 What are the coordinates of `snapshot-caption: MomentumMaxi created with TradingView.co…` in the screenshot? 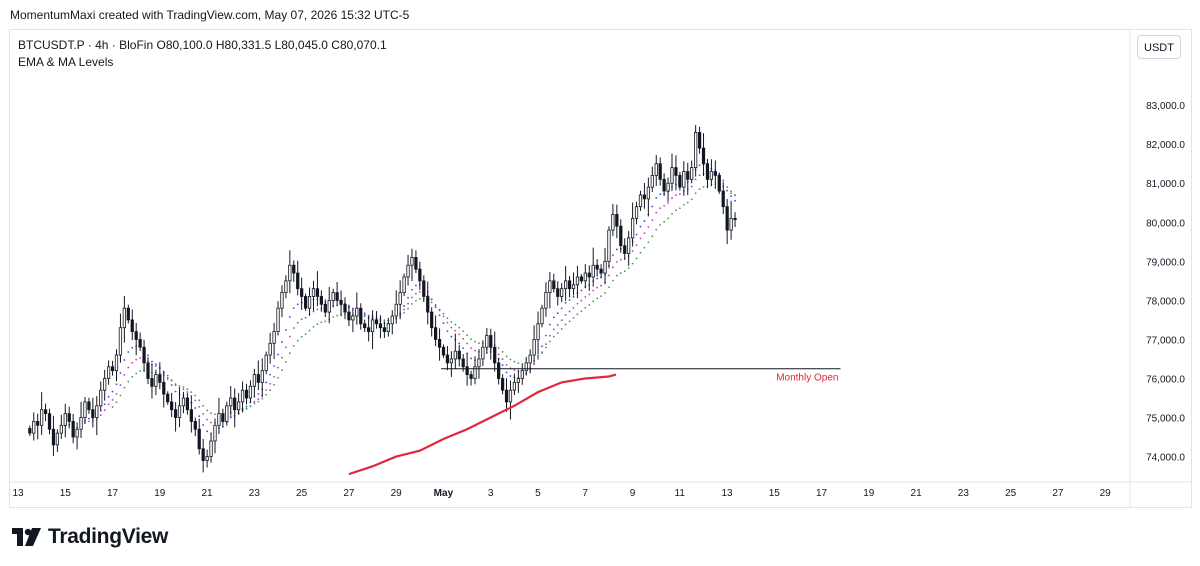 It's located at (210, 15).